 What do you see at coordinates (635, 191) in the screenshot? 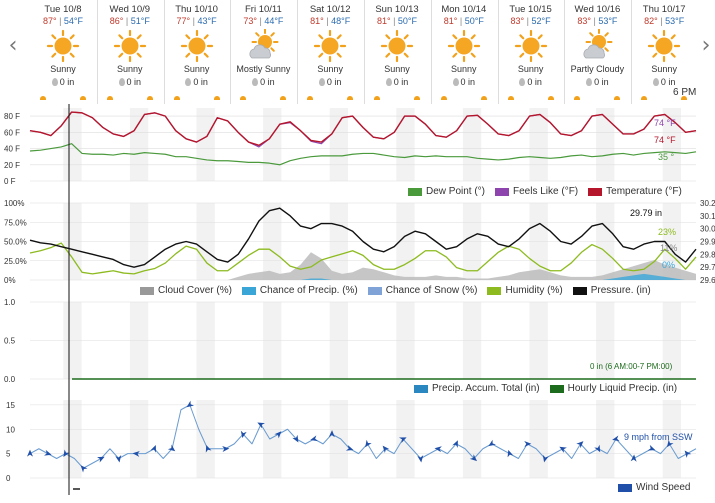
I see `legend-temperature: Temperature (°F)` at bounding box center [635, 191].